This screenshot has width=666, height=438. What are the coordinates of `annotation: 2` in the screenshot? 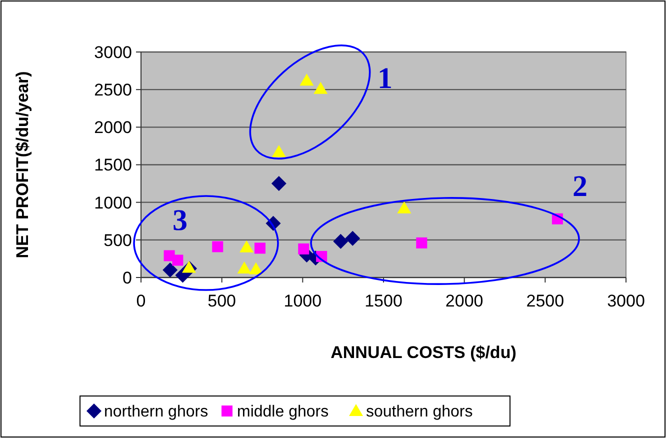 It's located at (580, 186).